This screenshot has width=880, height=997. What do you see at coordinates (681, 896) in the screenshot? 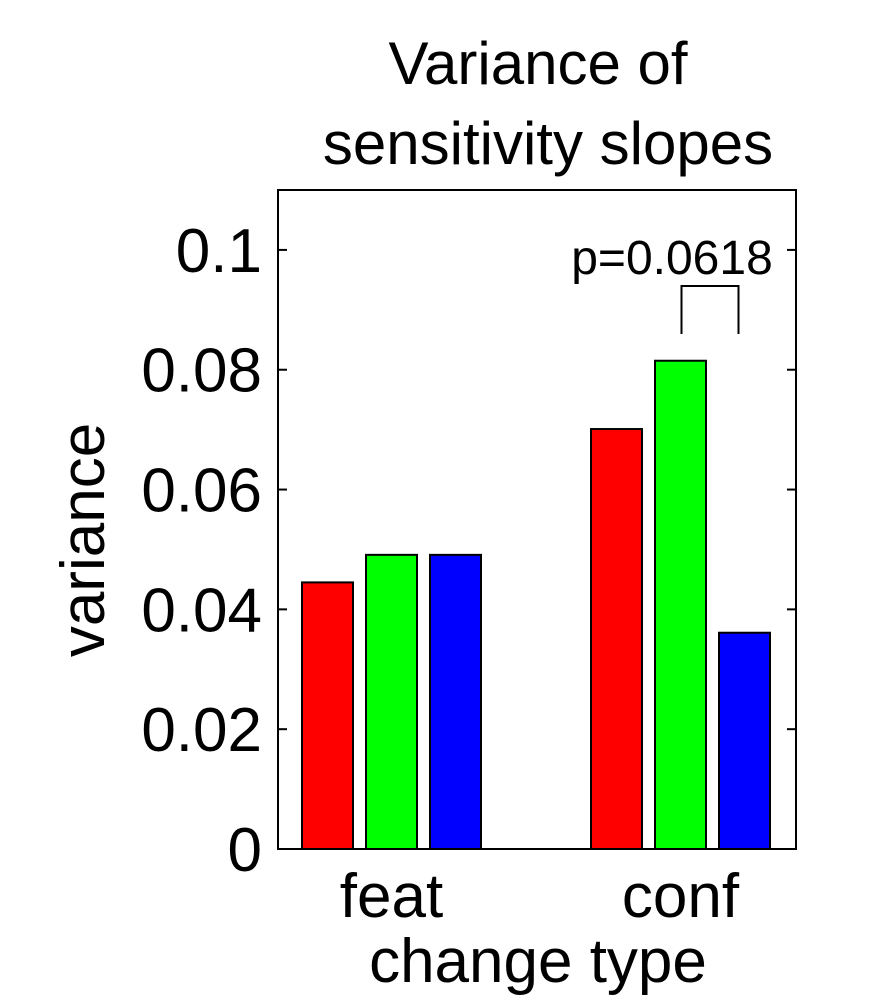
I see `x-tick-label-conf: conf` at bounding box center [681, 896].